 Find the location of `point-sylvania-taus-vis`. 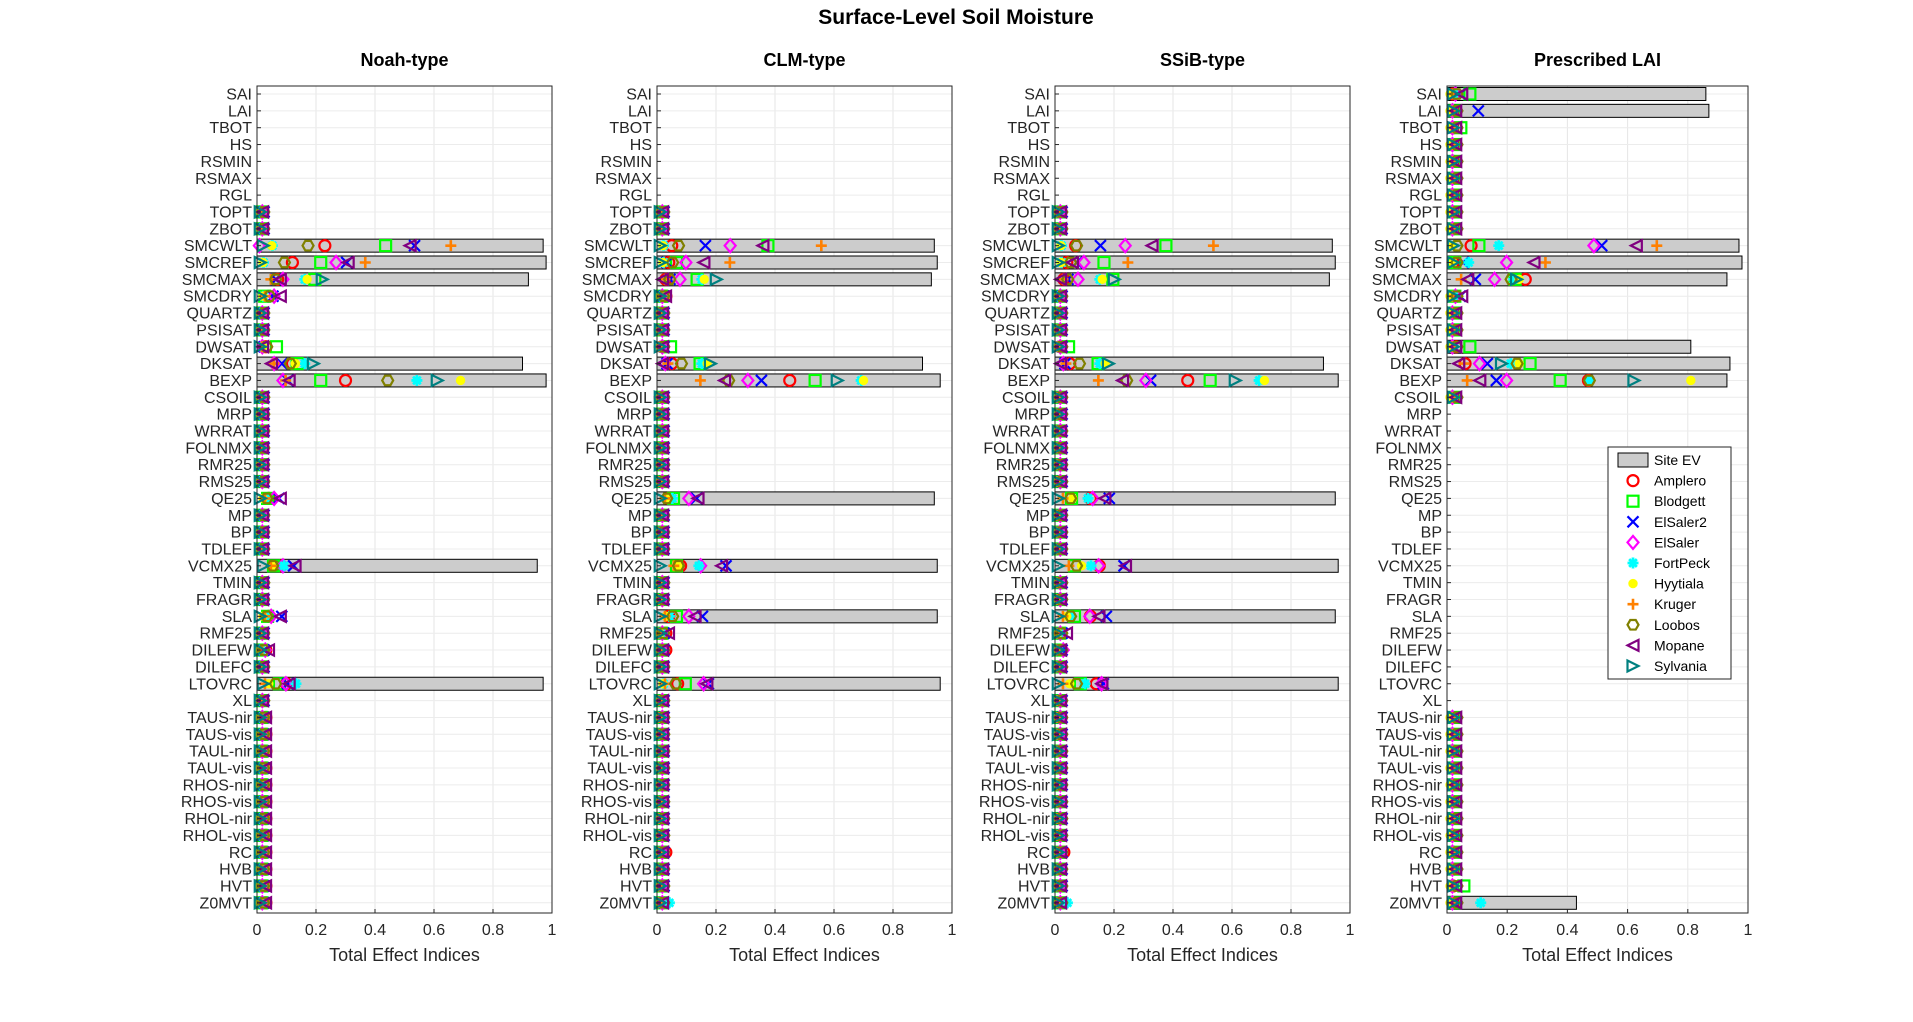

point-sylvania-taus-vis is located at coordinates (1059, 734).